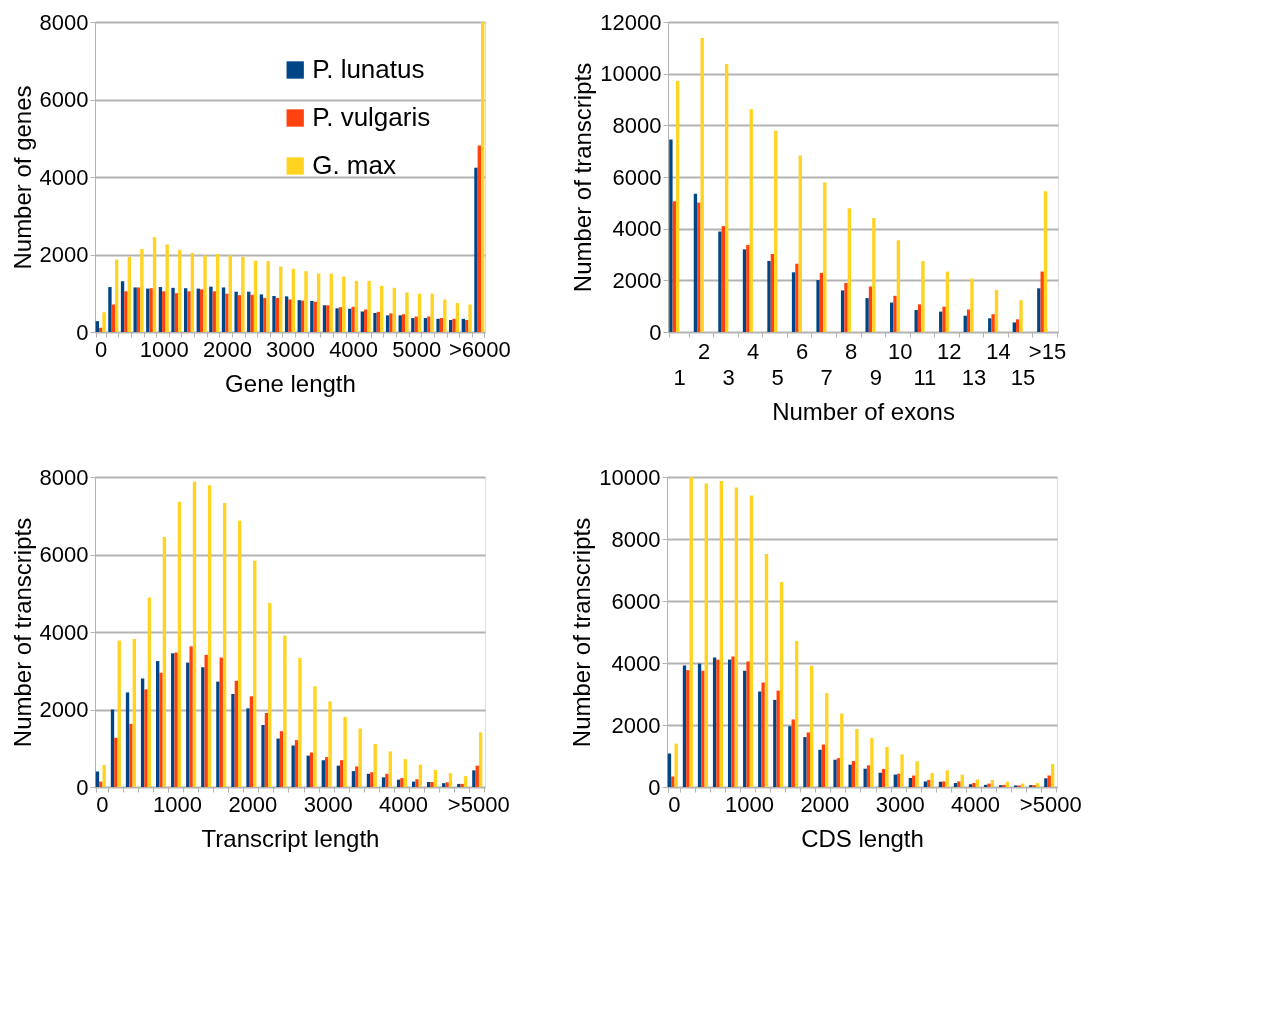  I want to click on y-axis-title: Number of genes, so click(22, 177).